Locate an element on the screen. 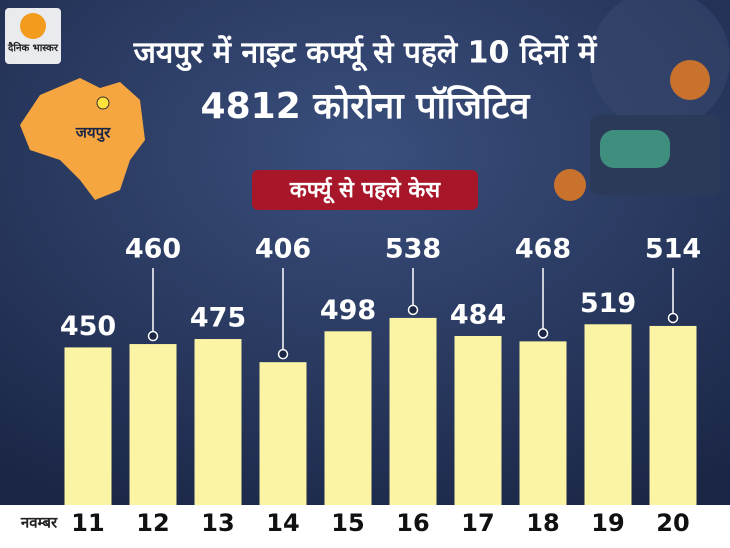 The image size is (730, 548). value-label: 475 is located at coordinates (218, 318).